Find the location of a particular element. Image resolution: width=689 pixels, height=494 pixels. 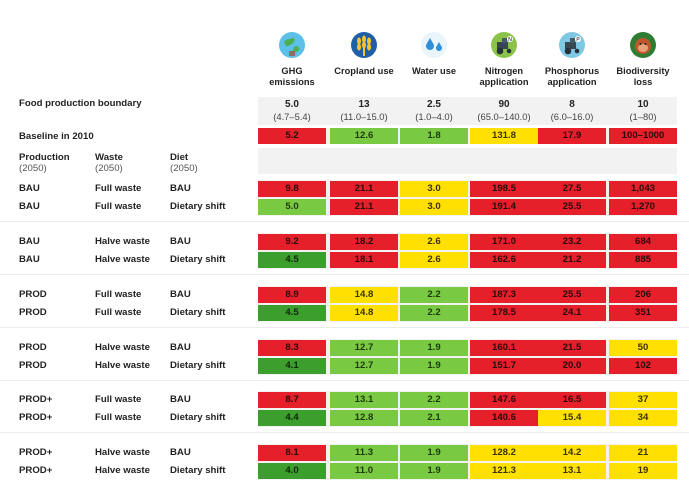

boundary-value: 2.5 is located at coordinates (434, 104).